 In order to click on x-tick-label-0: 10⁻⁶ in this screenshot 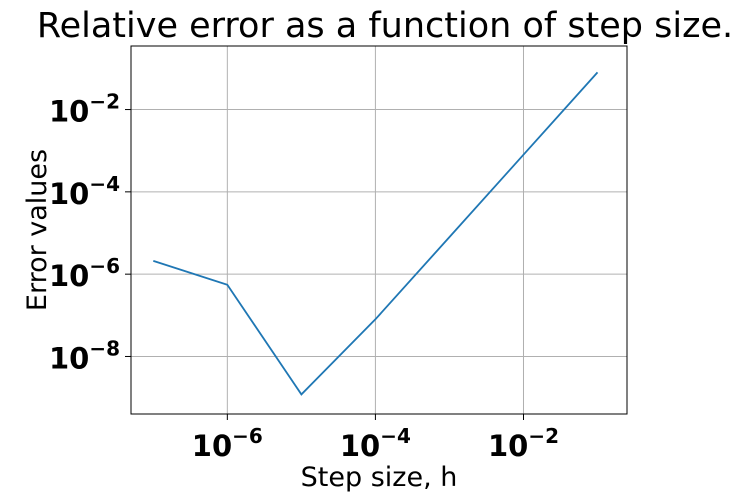, I will do `click(227, 443)`.